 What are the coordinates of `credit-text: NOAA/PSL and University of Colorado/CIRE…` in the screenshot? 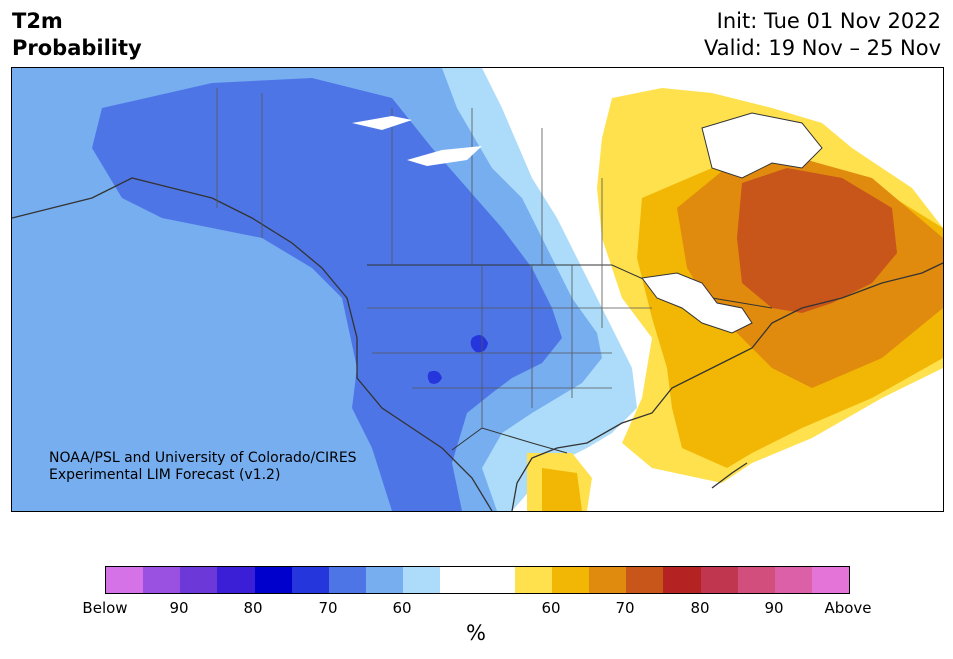 It's located at (203, 467).